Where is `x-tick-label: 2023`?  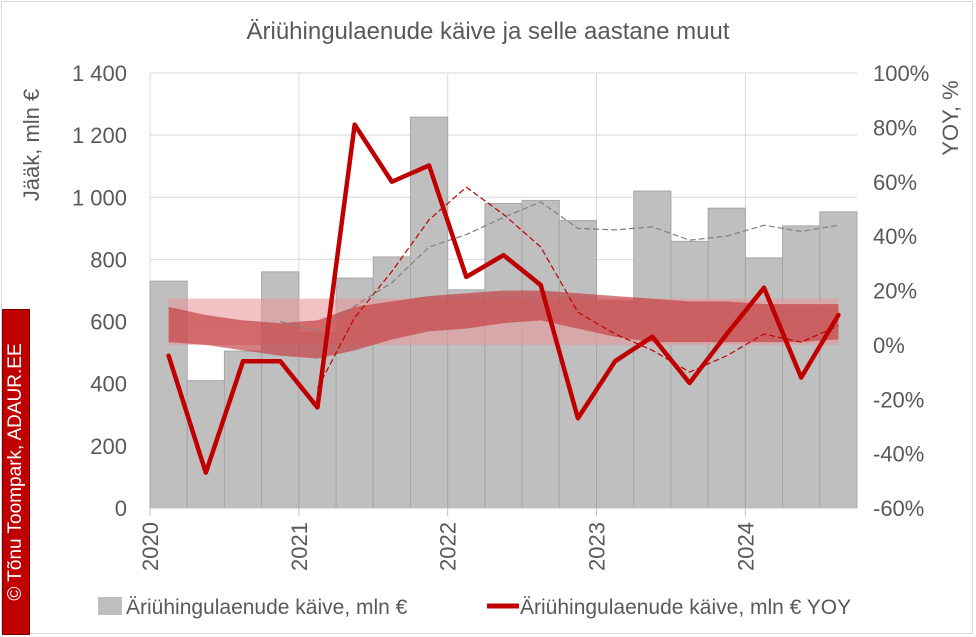
x-tick-label: 2023 is located at coordinates (597, 546).